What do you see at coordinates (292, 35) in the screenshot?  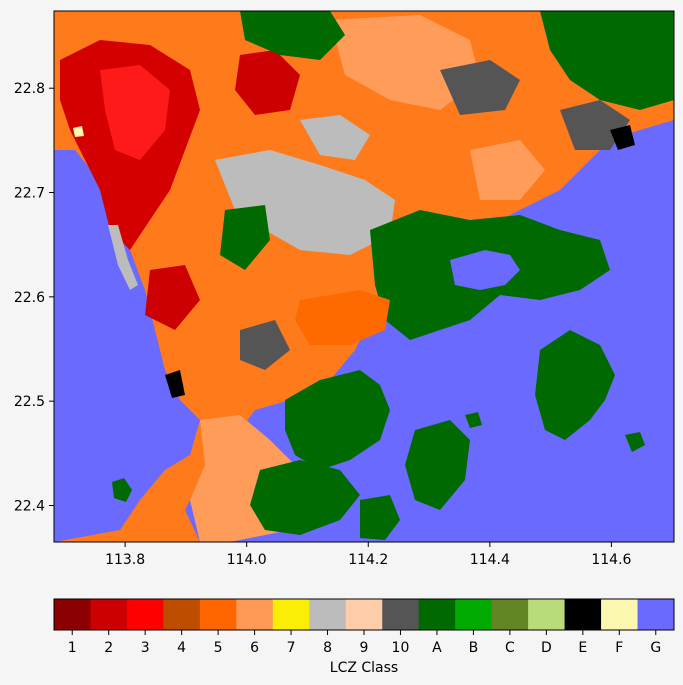 I see `forest-north-central` at bounding box center [292, 35].